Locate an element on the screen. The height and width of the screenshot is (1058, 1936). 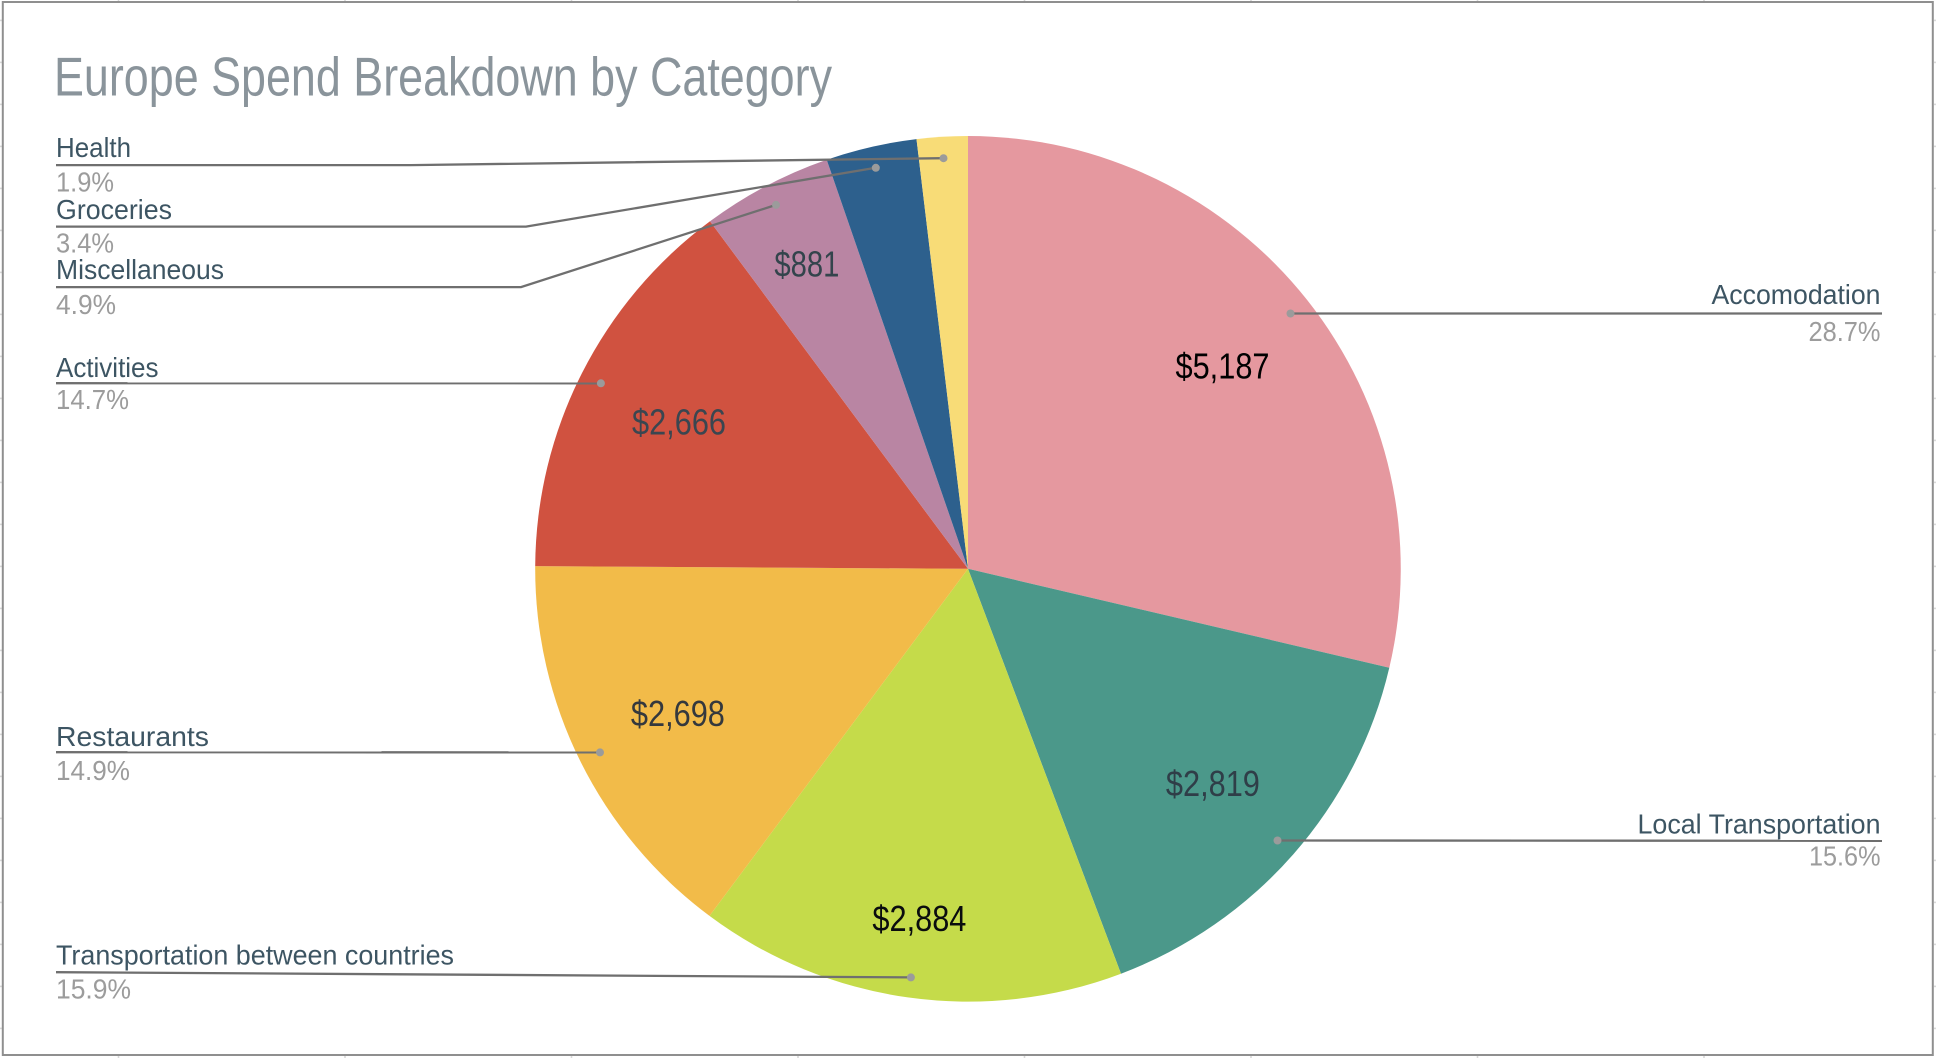
svg-text: 4.9% is located at coordinates (86, 304).